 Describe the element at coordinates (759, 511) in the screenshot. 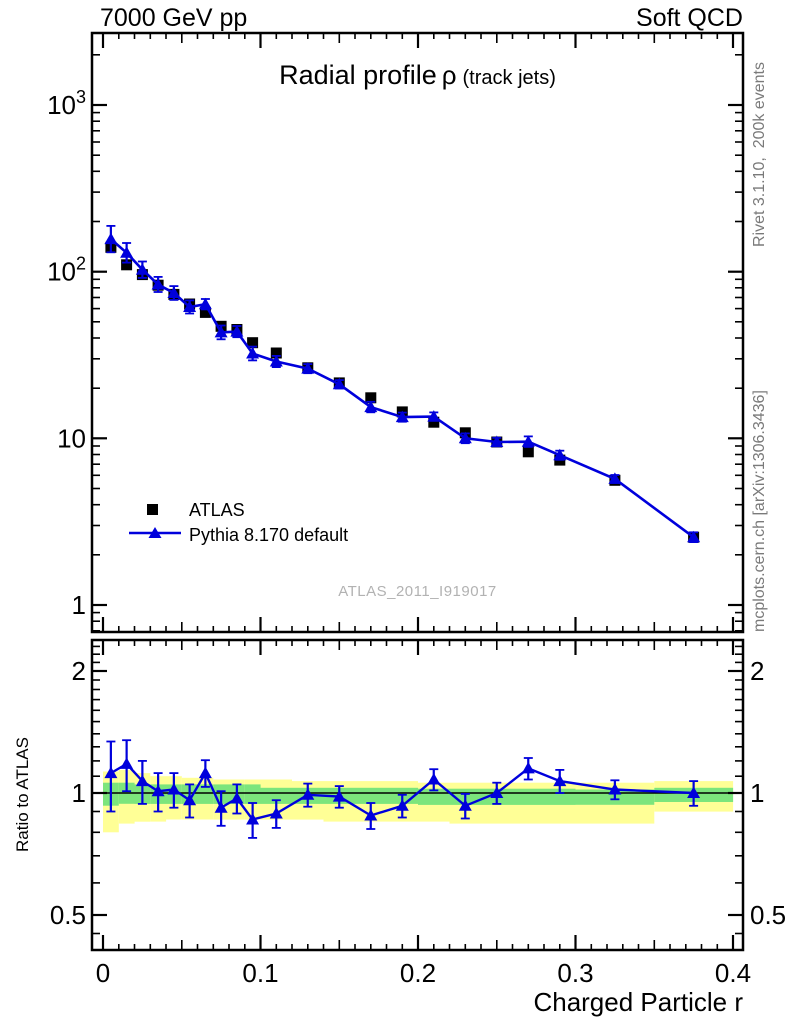

I see `mcplots-arxiv-note: mcplots.cern.ch [arXiv:1306.3436]` at that location.